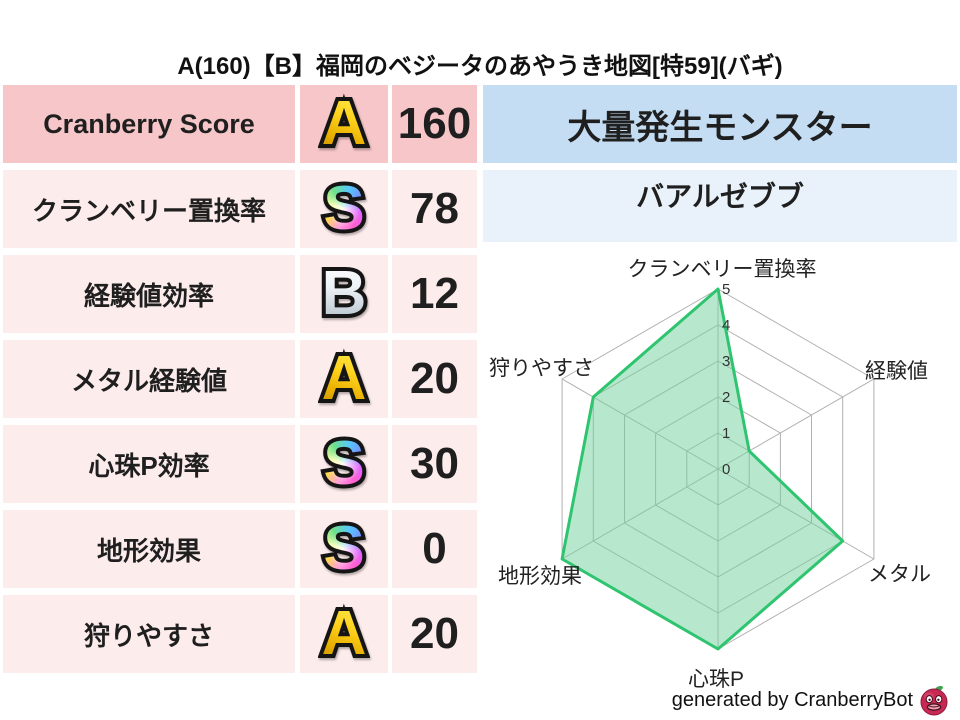  I want to click on table-row: メタル経験値 AA 20, so click(240, 379).